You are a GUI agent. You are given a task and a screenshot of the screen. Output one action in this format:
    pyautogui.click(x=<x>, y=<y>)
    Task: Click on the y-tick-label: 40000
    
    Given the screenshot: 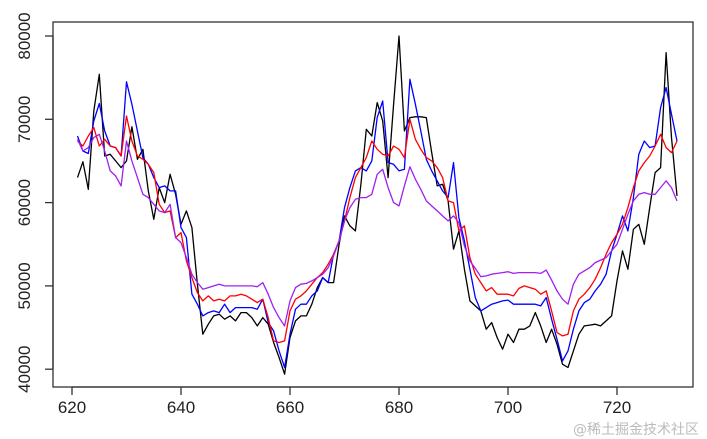 What is the action you would take?
    pyautogui.click(x=24, y=369)
    